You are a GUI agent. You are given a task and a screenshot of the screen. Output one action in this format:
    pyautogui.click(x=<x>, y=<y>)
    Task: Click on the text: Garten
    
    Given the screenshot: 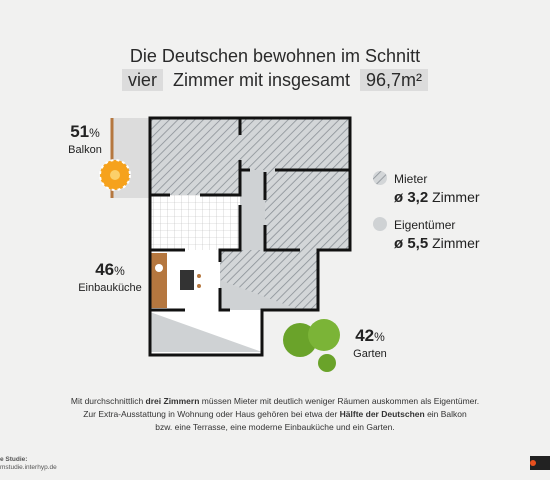 What is the action you would take?
    pyautogui.click(x=370, y=354)
    